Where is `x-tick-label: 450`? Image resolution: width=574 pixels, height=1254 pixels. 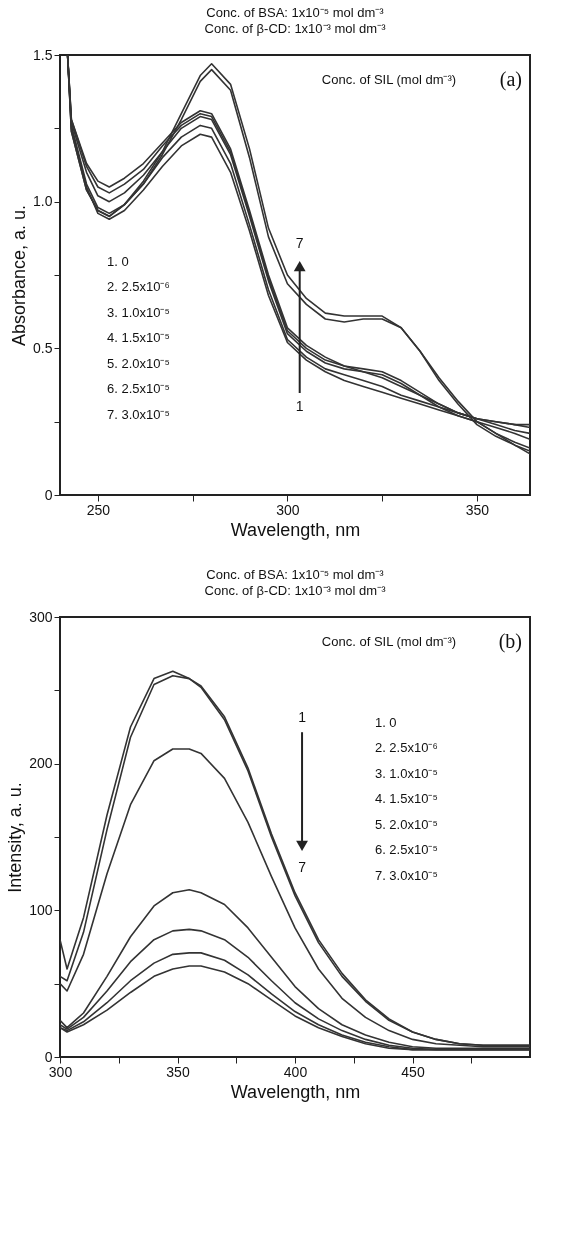 x-tick-label: 450 is located at coordinates (413, 1071).